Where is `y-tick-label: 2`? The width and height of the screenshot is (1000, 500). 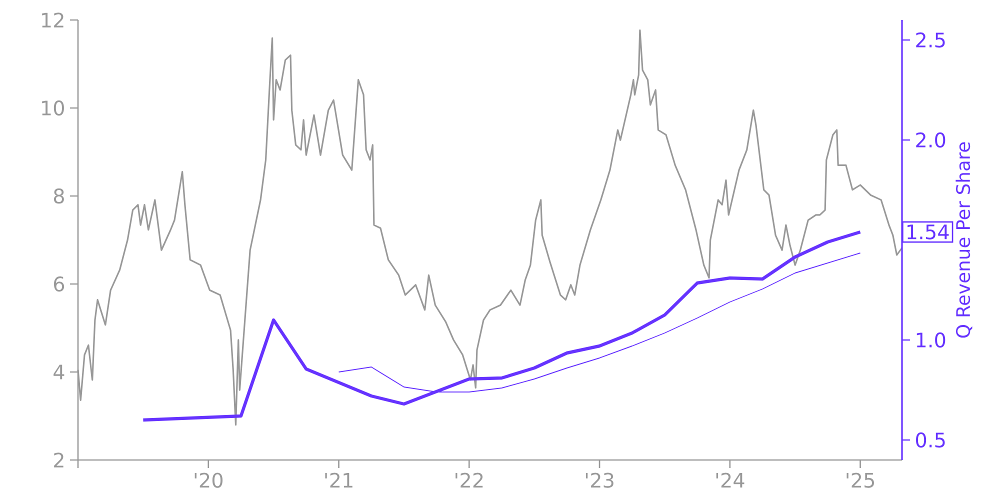
y-tick-label: 2 is located at coordinates (59, 460).